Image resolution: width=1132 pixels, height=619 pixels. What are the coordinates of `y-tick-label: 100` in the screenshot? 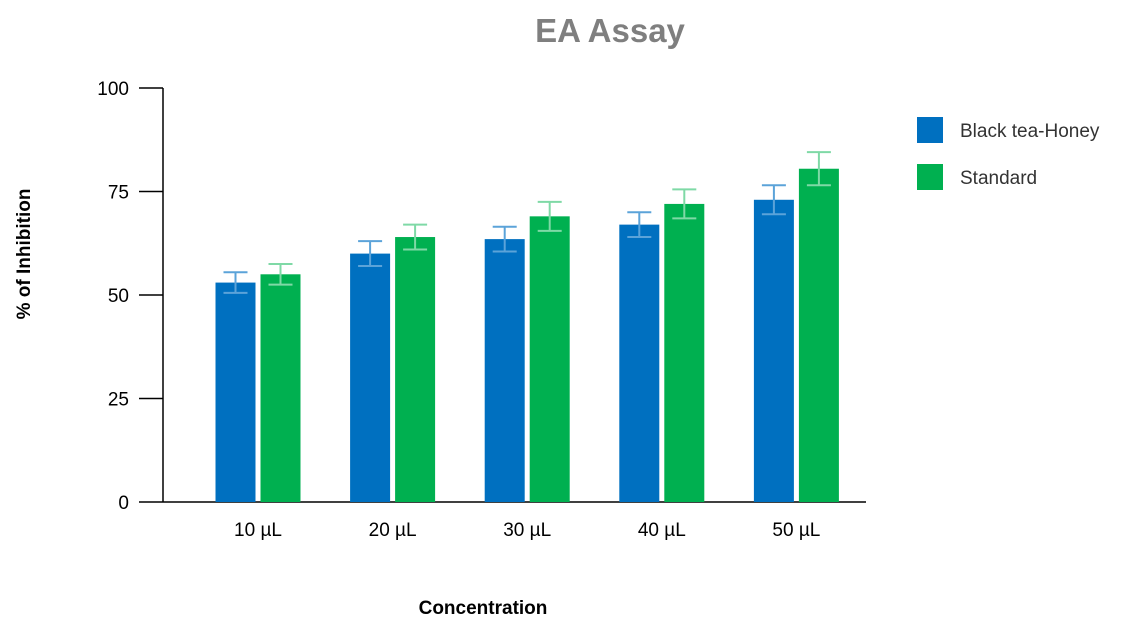 It's located at (113, 89).